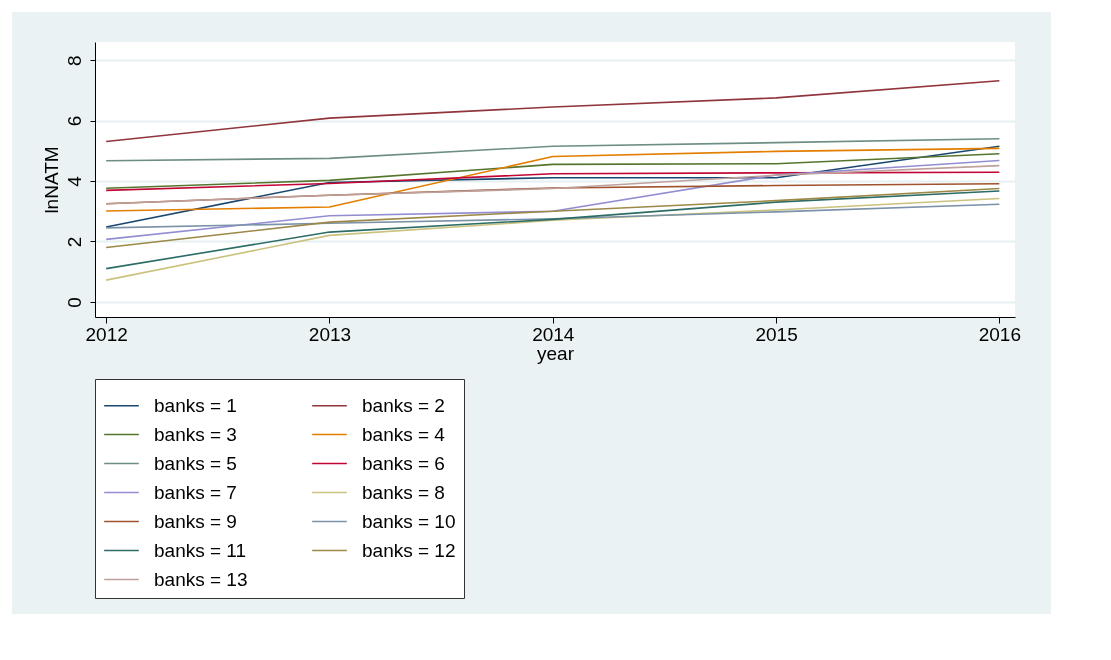 Image resolution: width=1111 pixels, height=660 pixels. I want to click on x-axis-title: year, so click(556, 353).